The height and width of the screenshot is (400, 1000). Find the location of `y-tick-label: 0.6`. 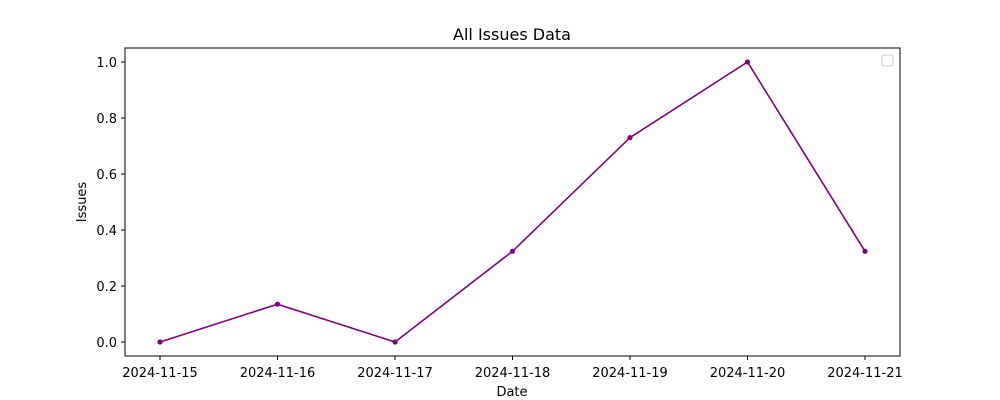

y-tick-label: 0.6 is located at coordinates (106, 175).